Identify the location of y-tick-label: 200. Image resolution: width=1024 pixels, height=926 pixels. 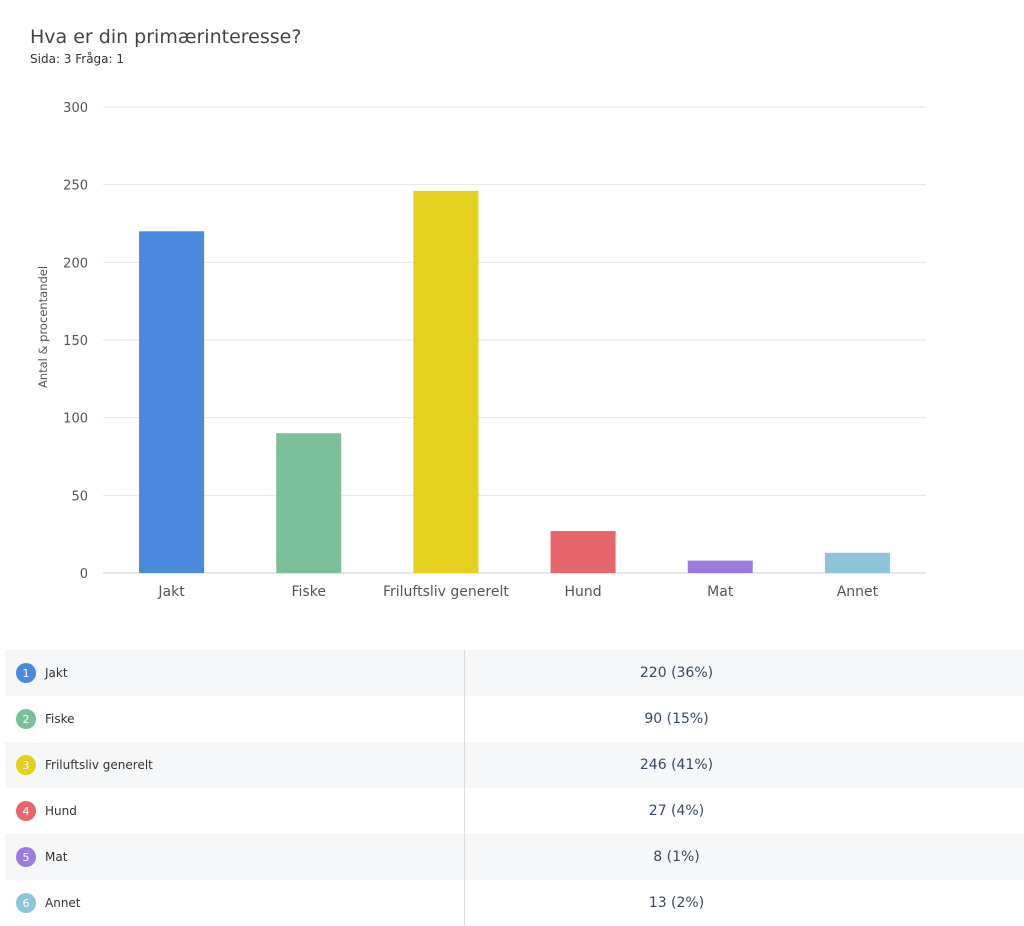
(75, 263).